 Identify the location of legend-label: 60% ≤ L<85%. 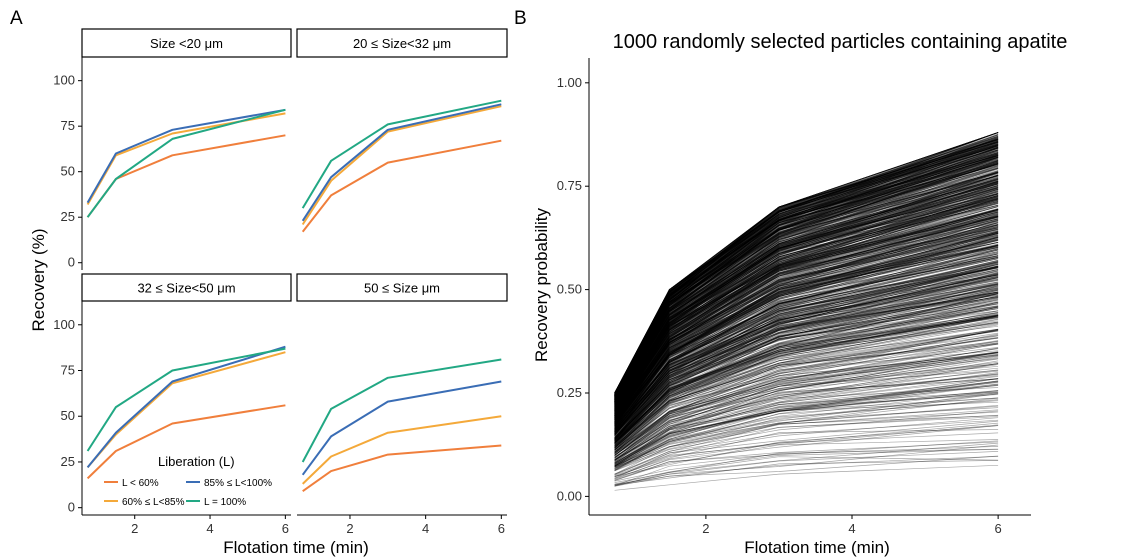
(153, 502).